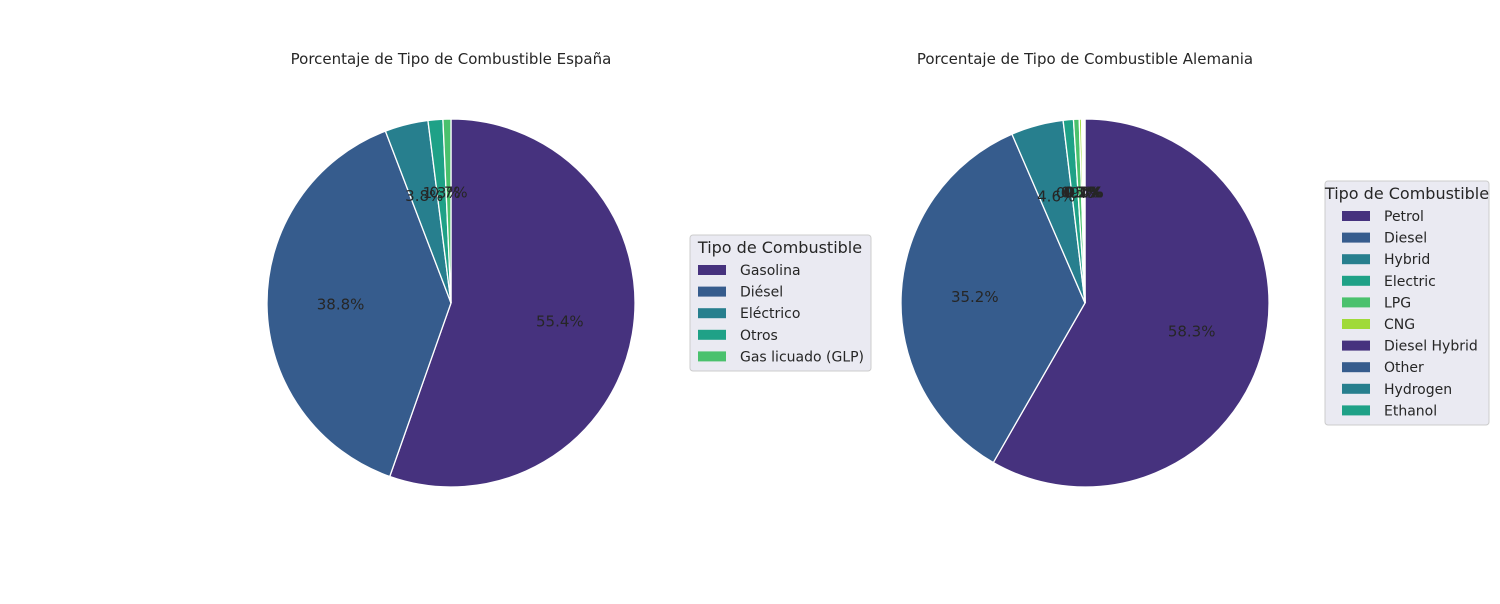  What do you see at coordinates (712, 334) in the screenshot?
I see `legend-swatch-otros` at bounding box center [712, 334].